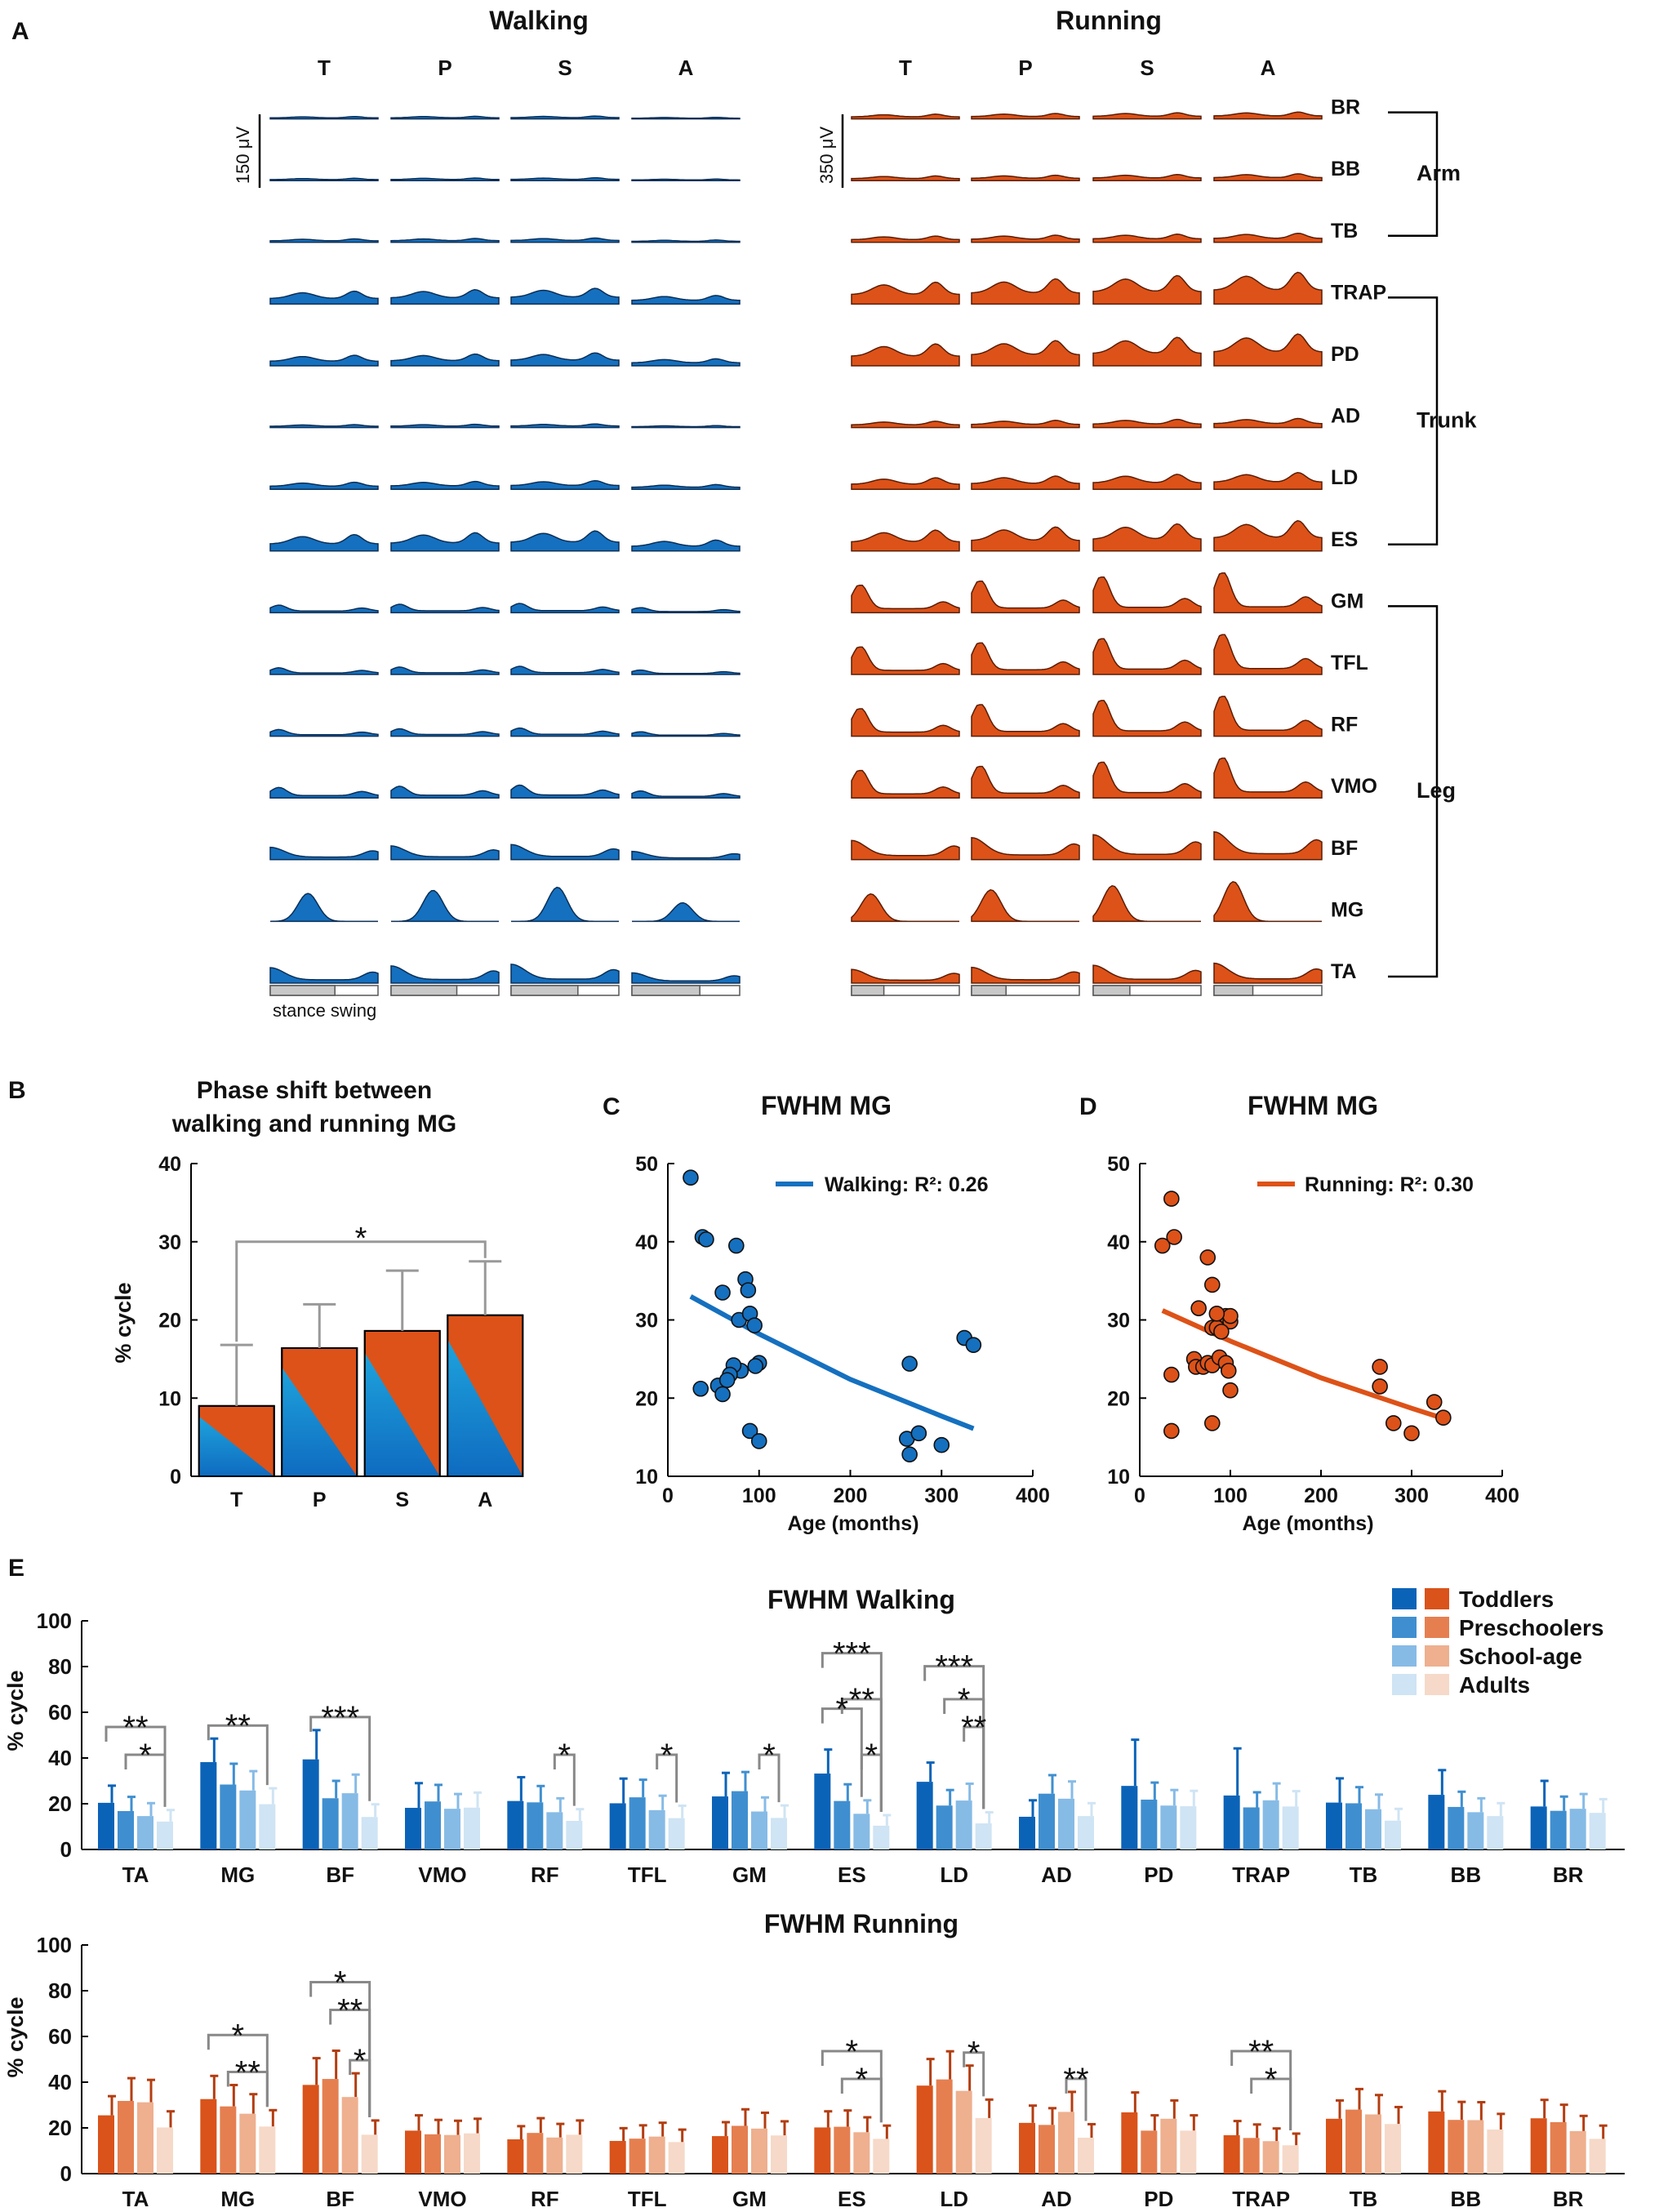 Image resolution: width=1659 pixels, height=2212 pixels. What do you see at coordinates (442, 2199) in the screenshot?
I see `e-xtick-label-VMO: VMO` at bounding box center [442, 2199].